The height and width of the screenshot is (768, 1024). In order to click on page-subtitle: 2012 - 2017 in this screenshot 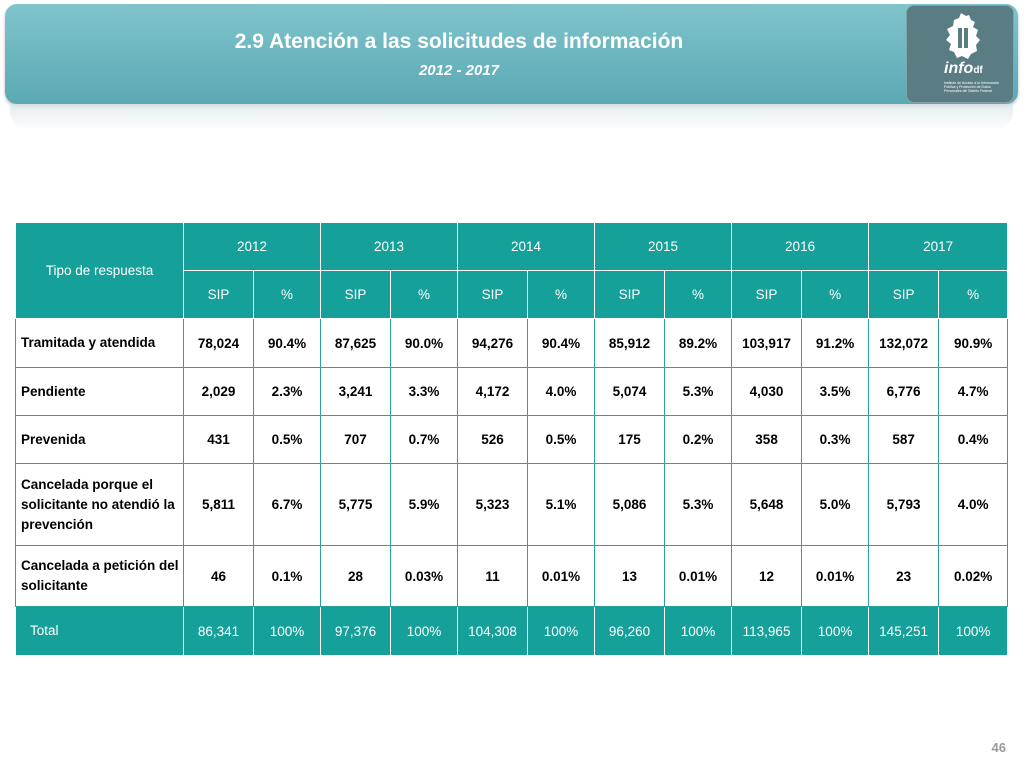, I will do `click(459, 70)`.